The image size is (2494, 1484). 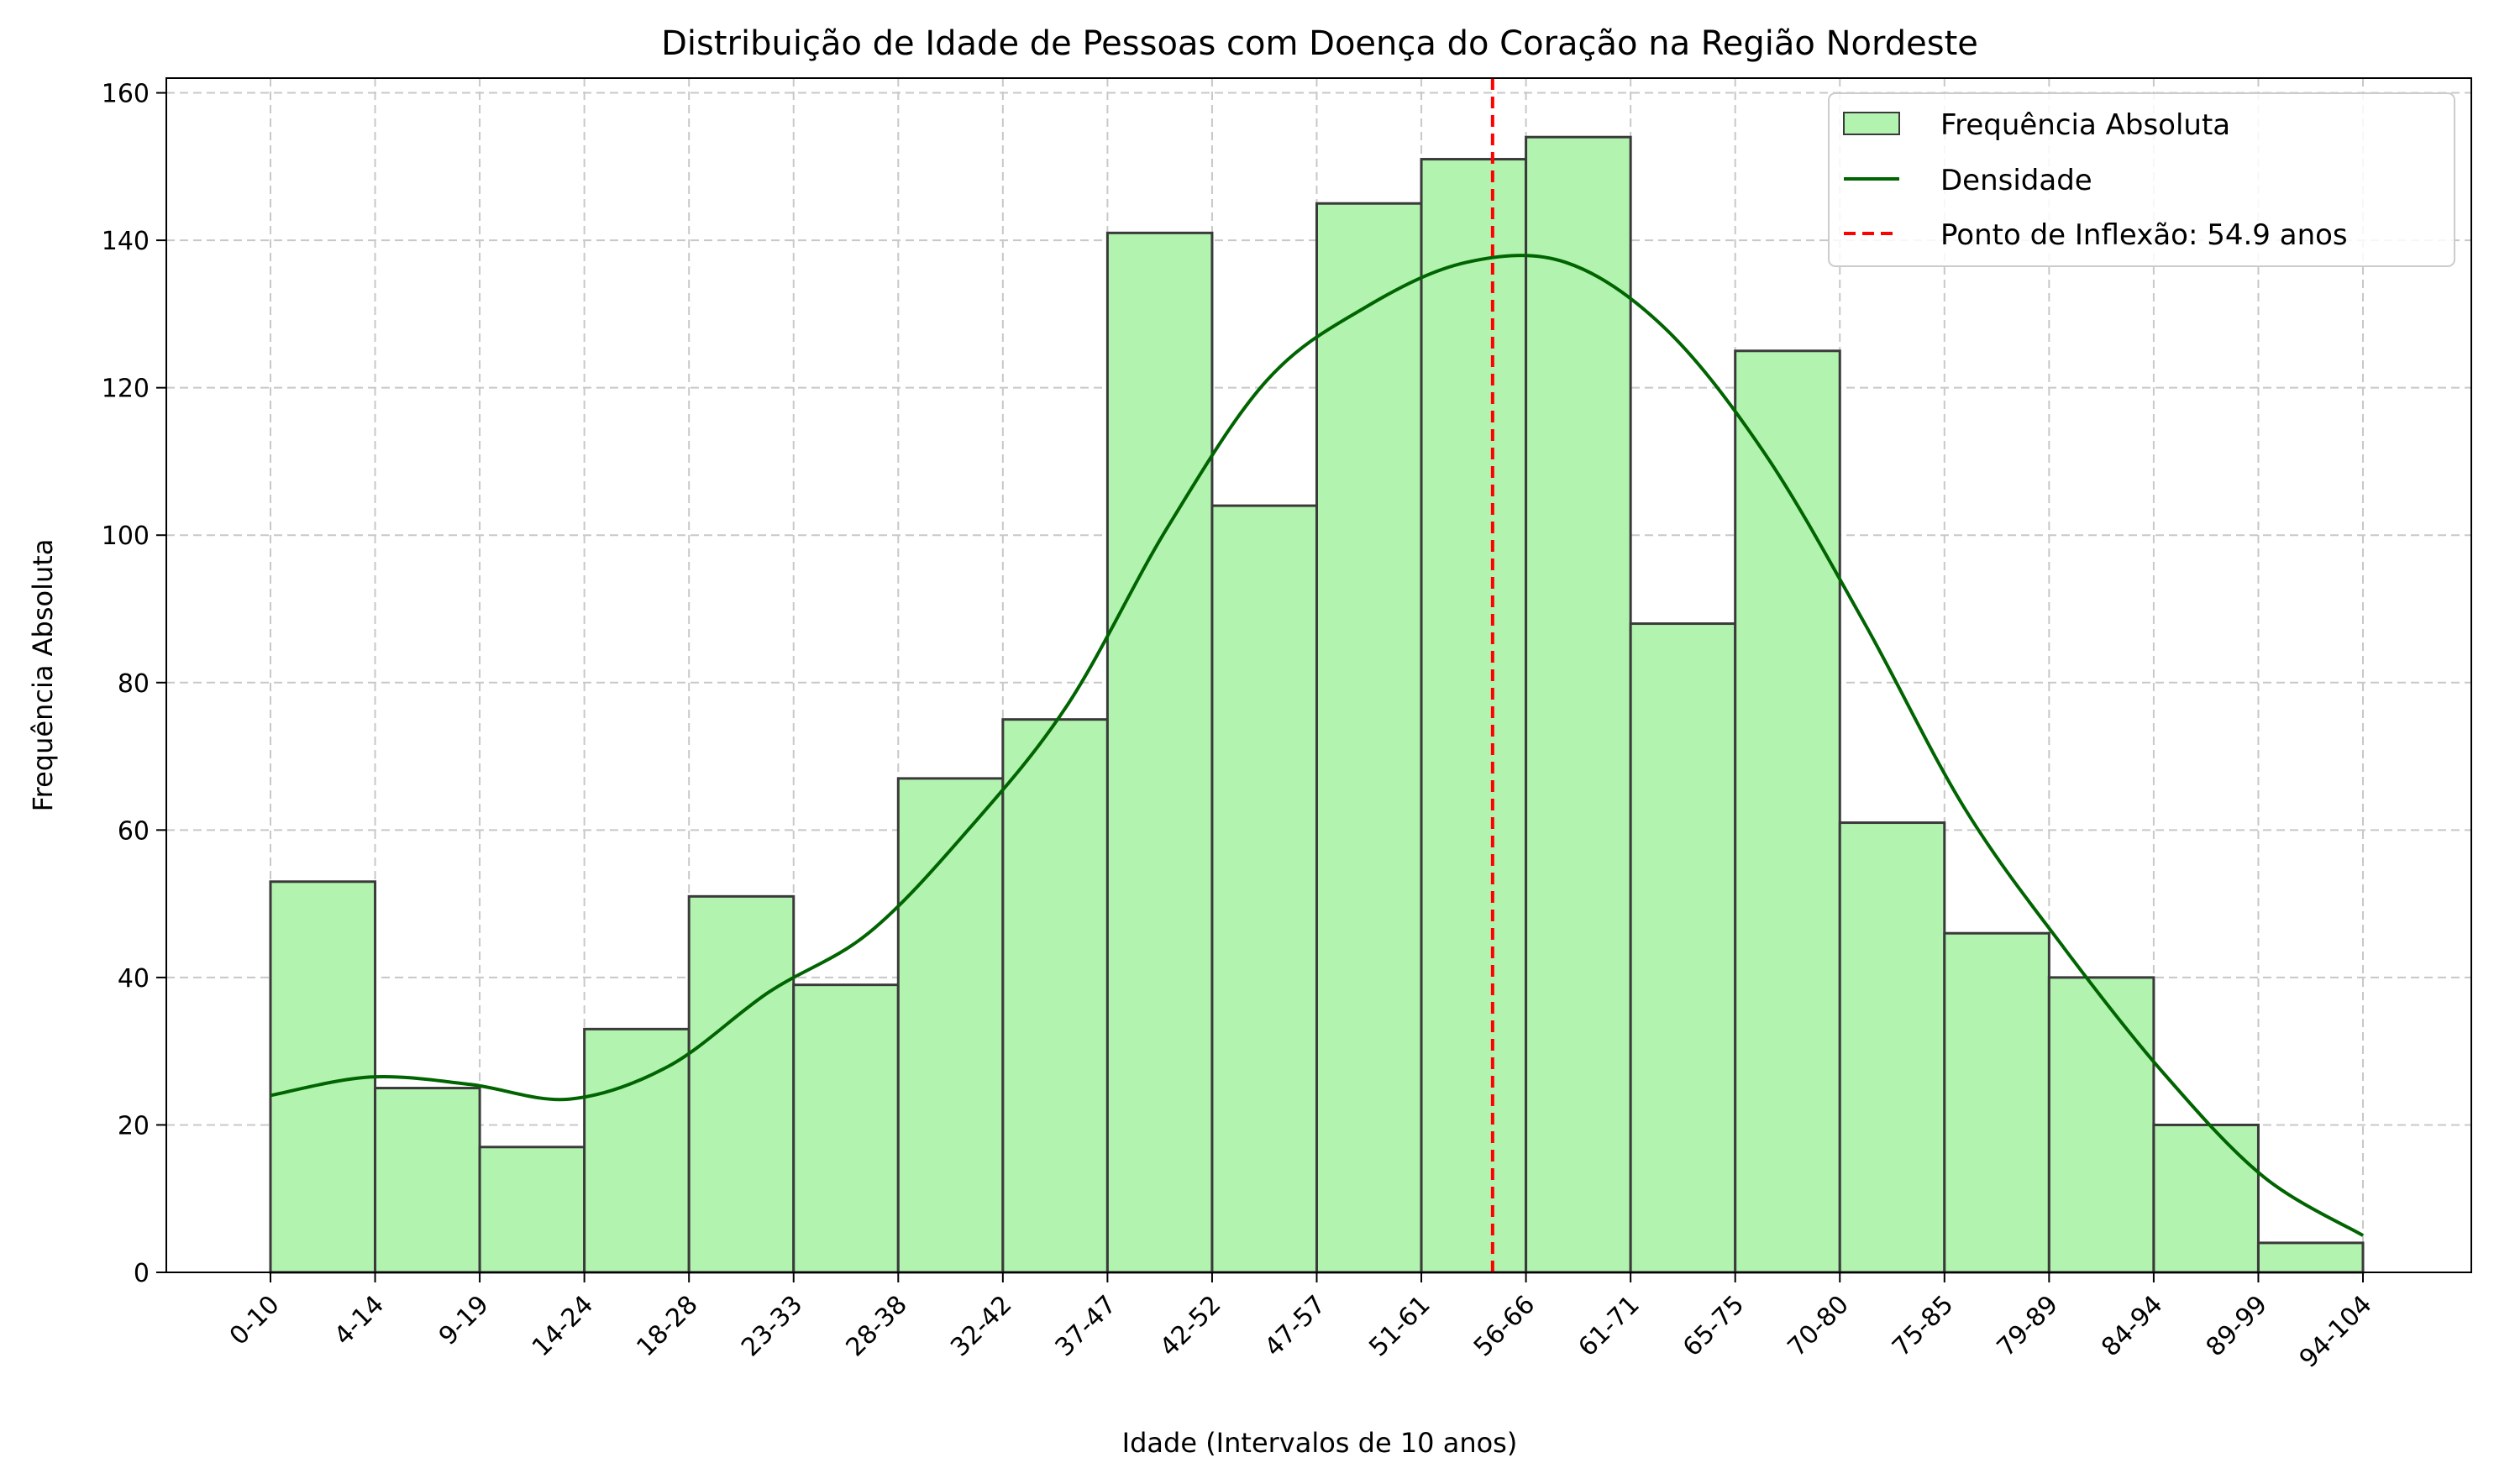 I want to click on y-tick-label: 160, so click(x=126, y=95).